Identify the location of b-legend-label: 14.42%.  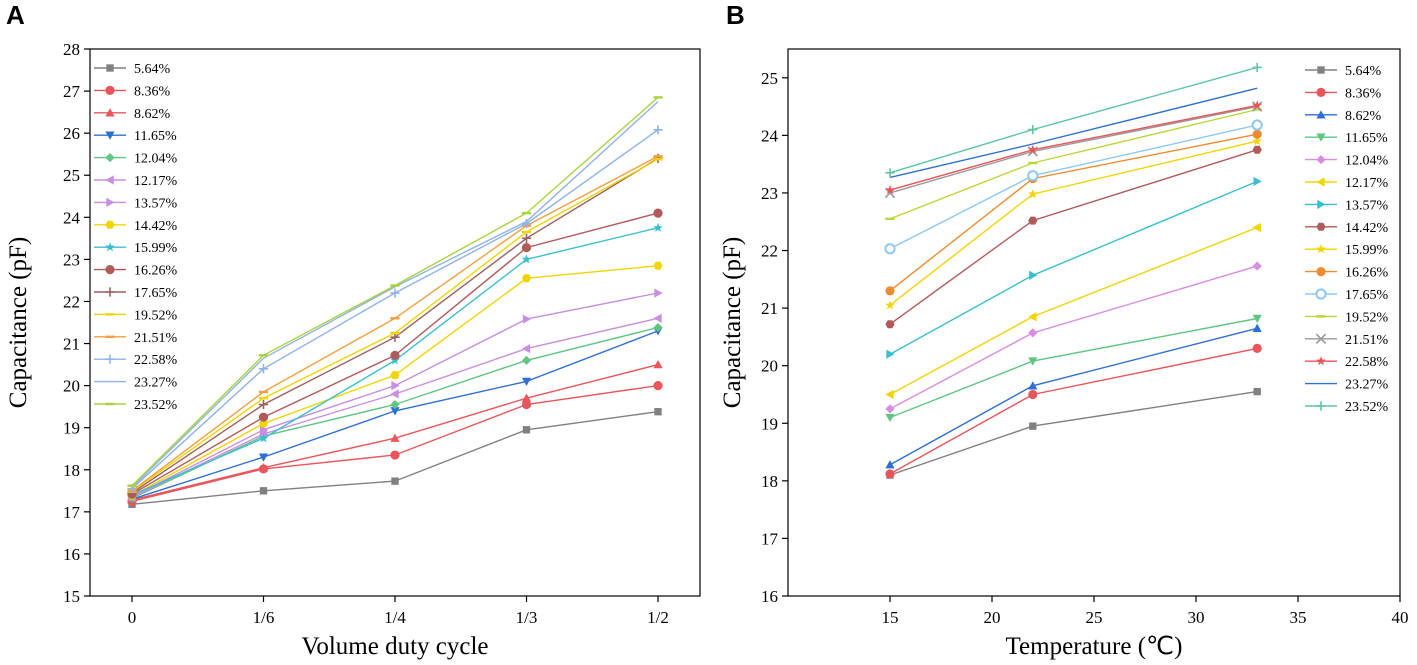
(1367, 228).